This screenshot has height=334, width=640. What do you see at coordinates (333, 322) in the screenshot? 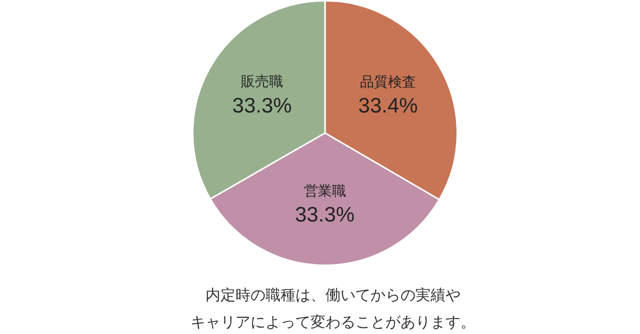
I see `text: キャリアによって変わることがあります。` at bounding box center [333, 322].